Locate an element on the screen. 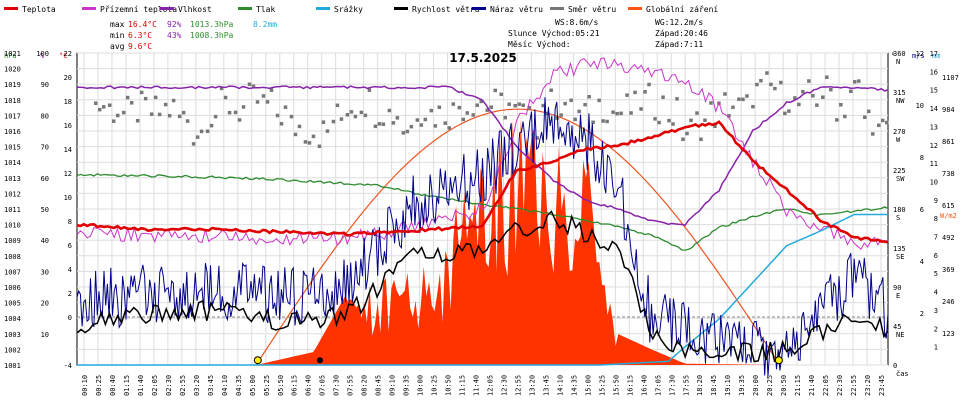  tick-time: 09:10 is located at coordinates (393, 385).